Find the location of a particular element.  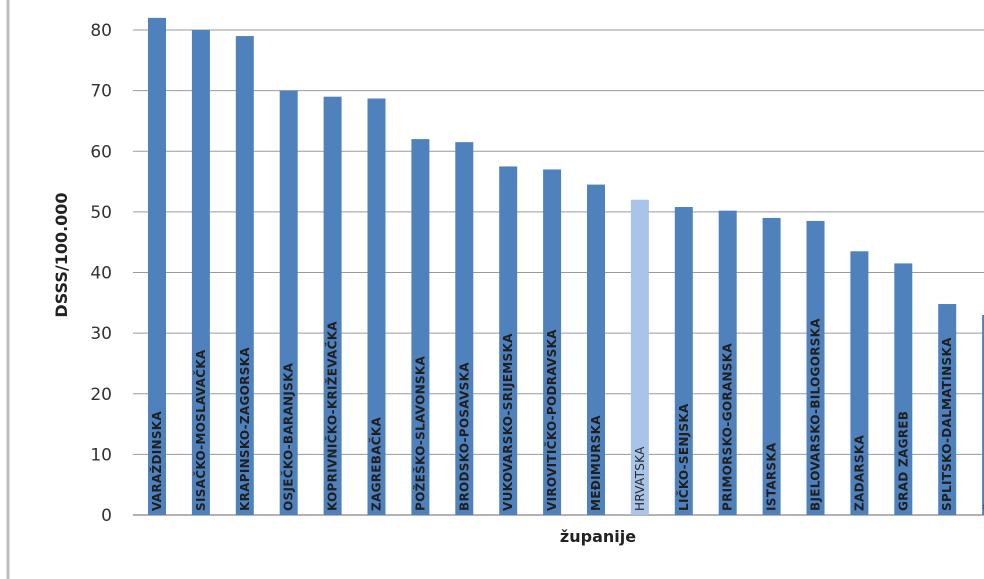

bar-category-label: BRODSKO-POSAVSKA is located at coordinates (464, 436).